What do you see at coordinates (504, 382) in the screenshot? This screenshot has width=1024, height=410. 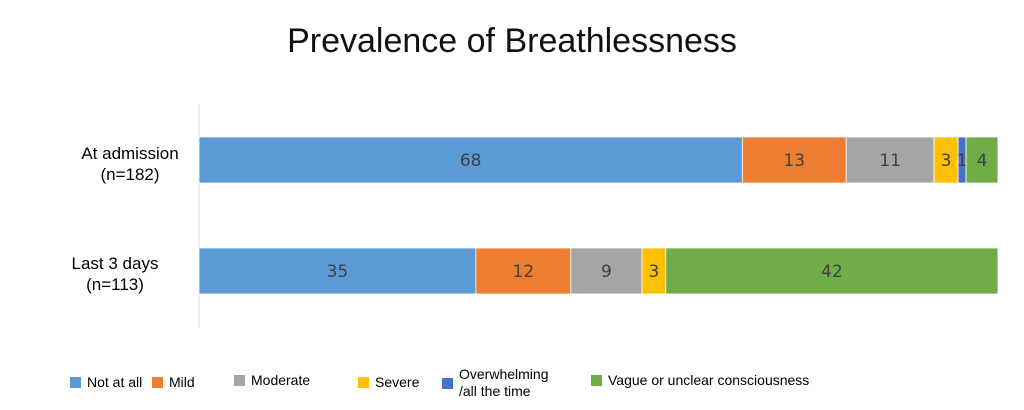 I see `legend-label: Overwhelming /all the time` at bounding box center [504, 382].